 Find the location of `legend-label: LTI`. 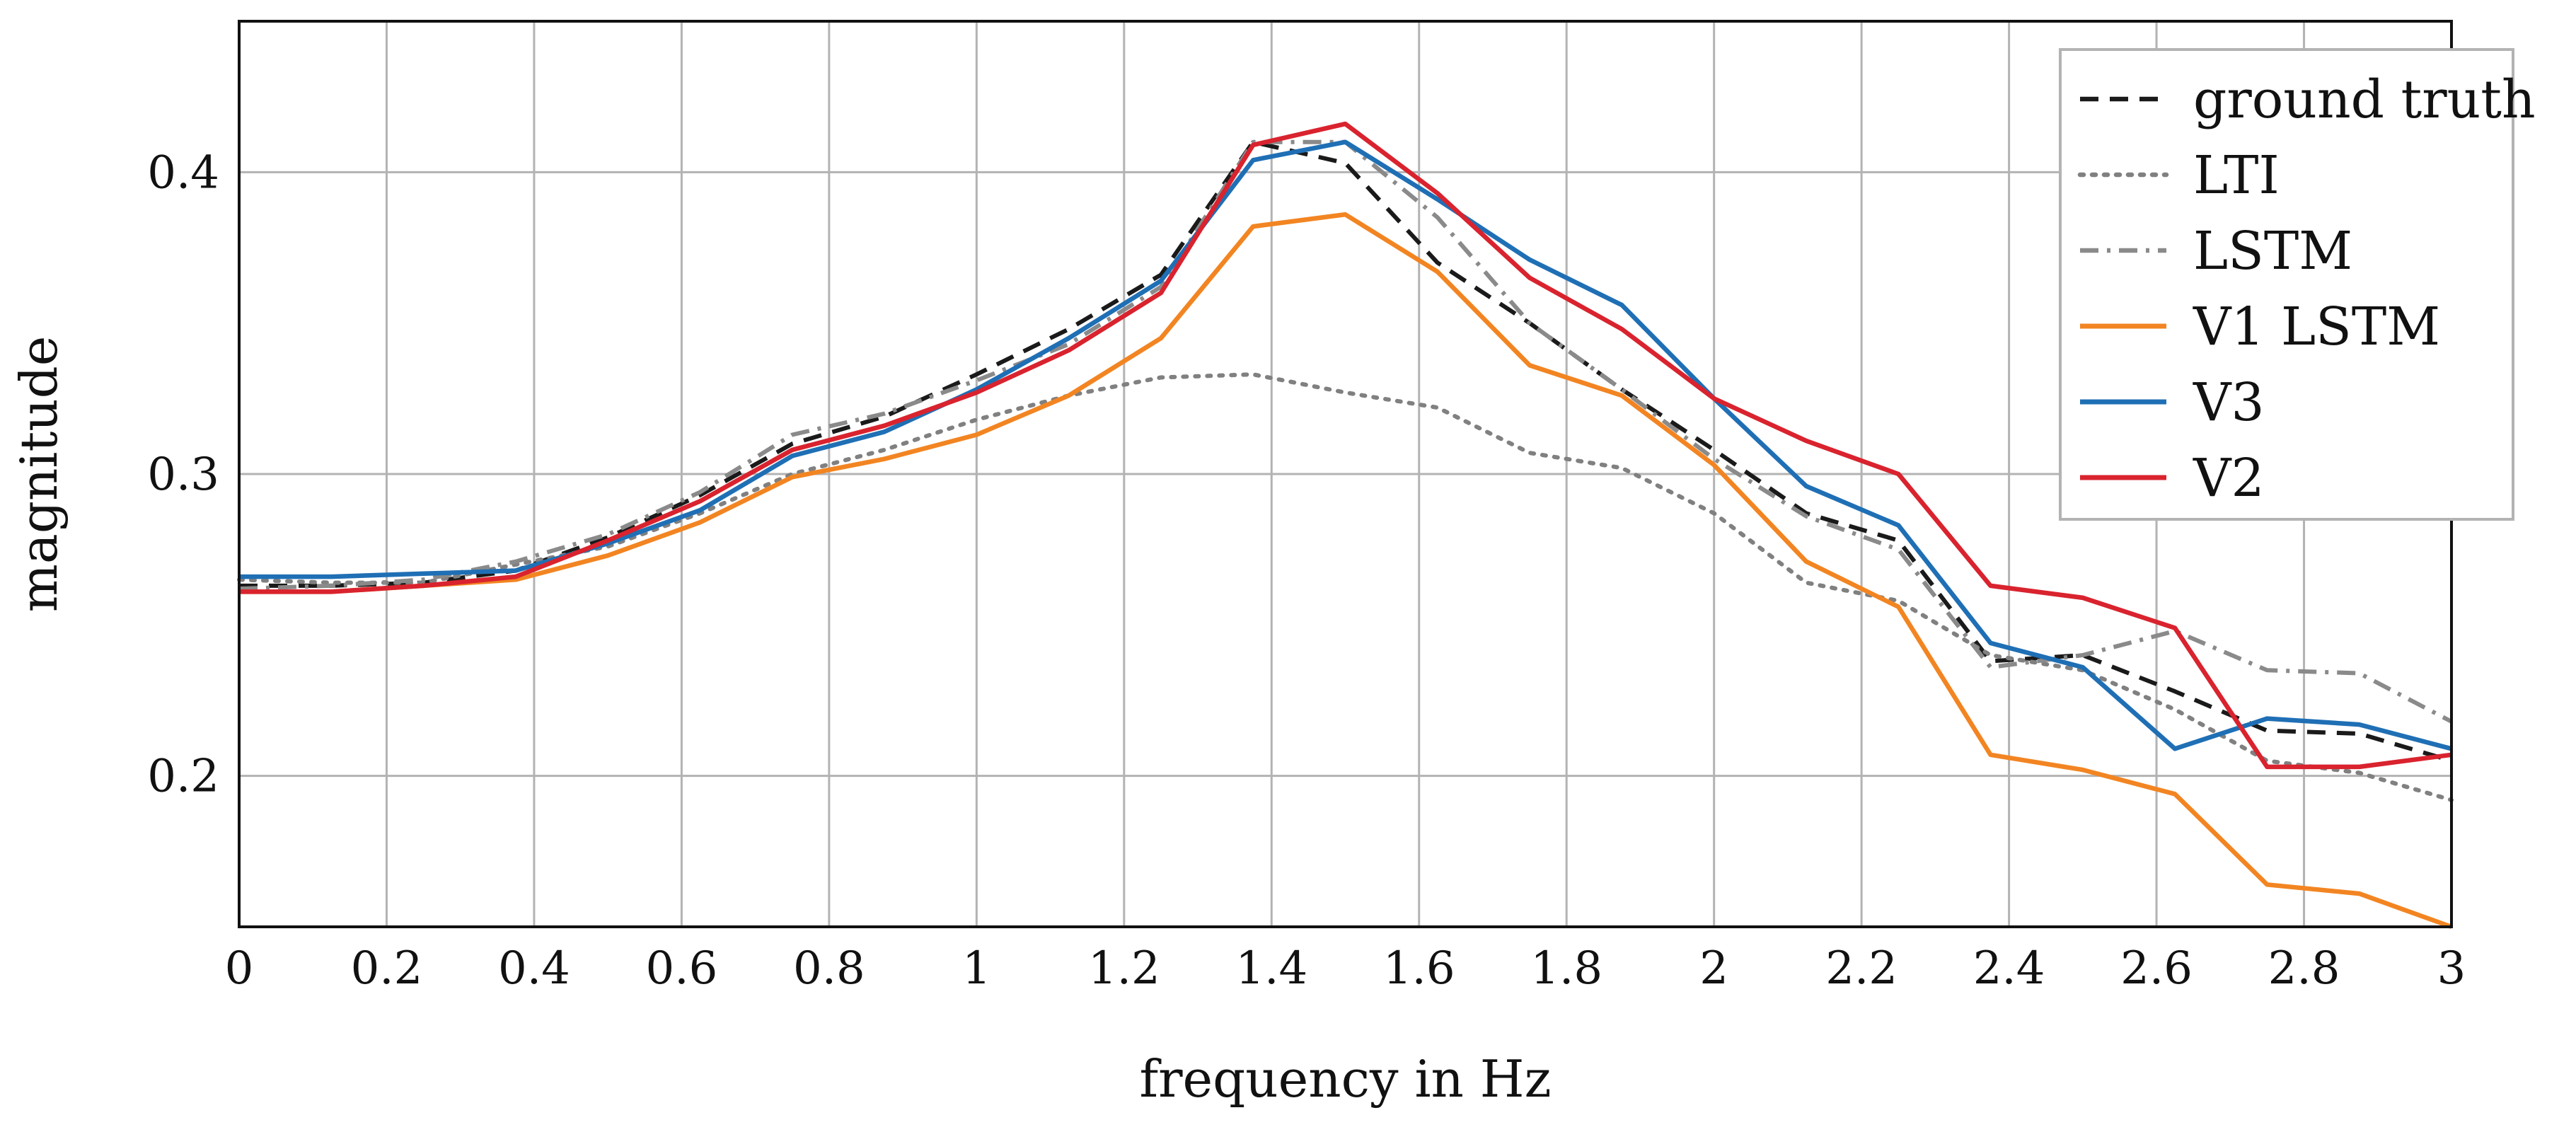

legend-label: LTI is located at coordinates (2236, 175).